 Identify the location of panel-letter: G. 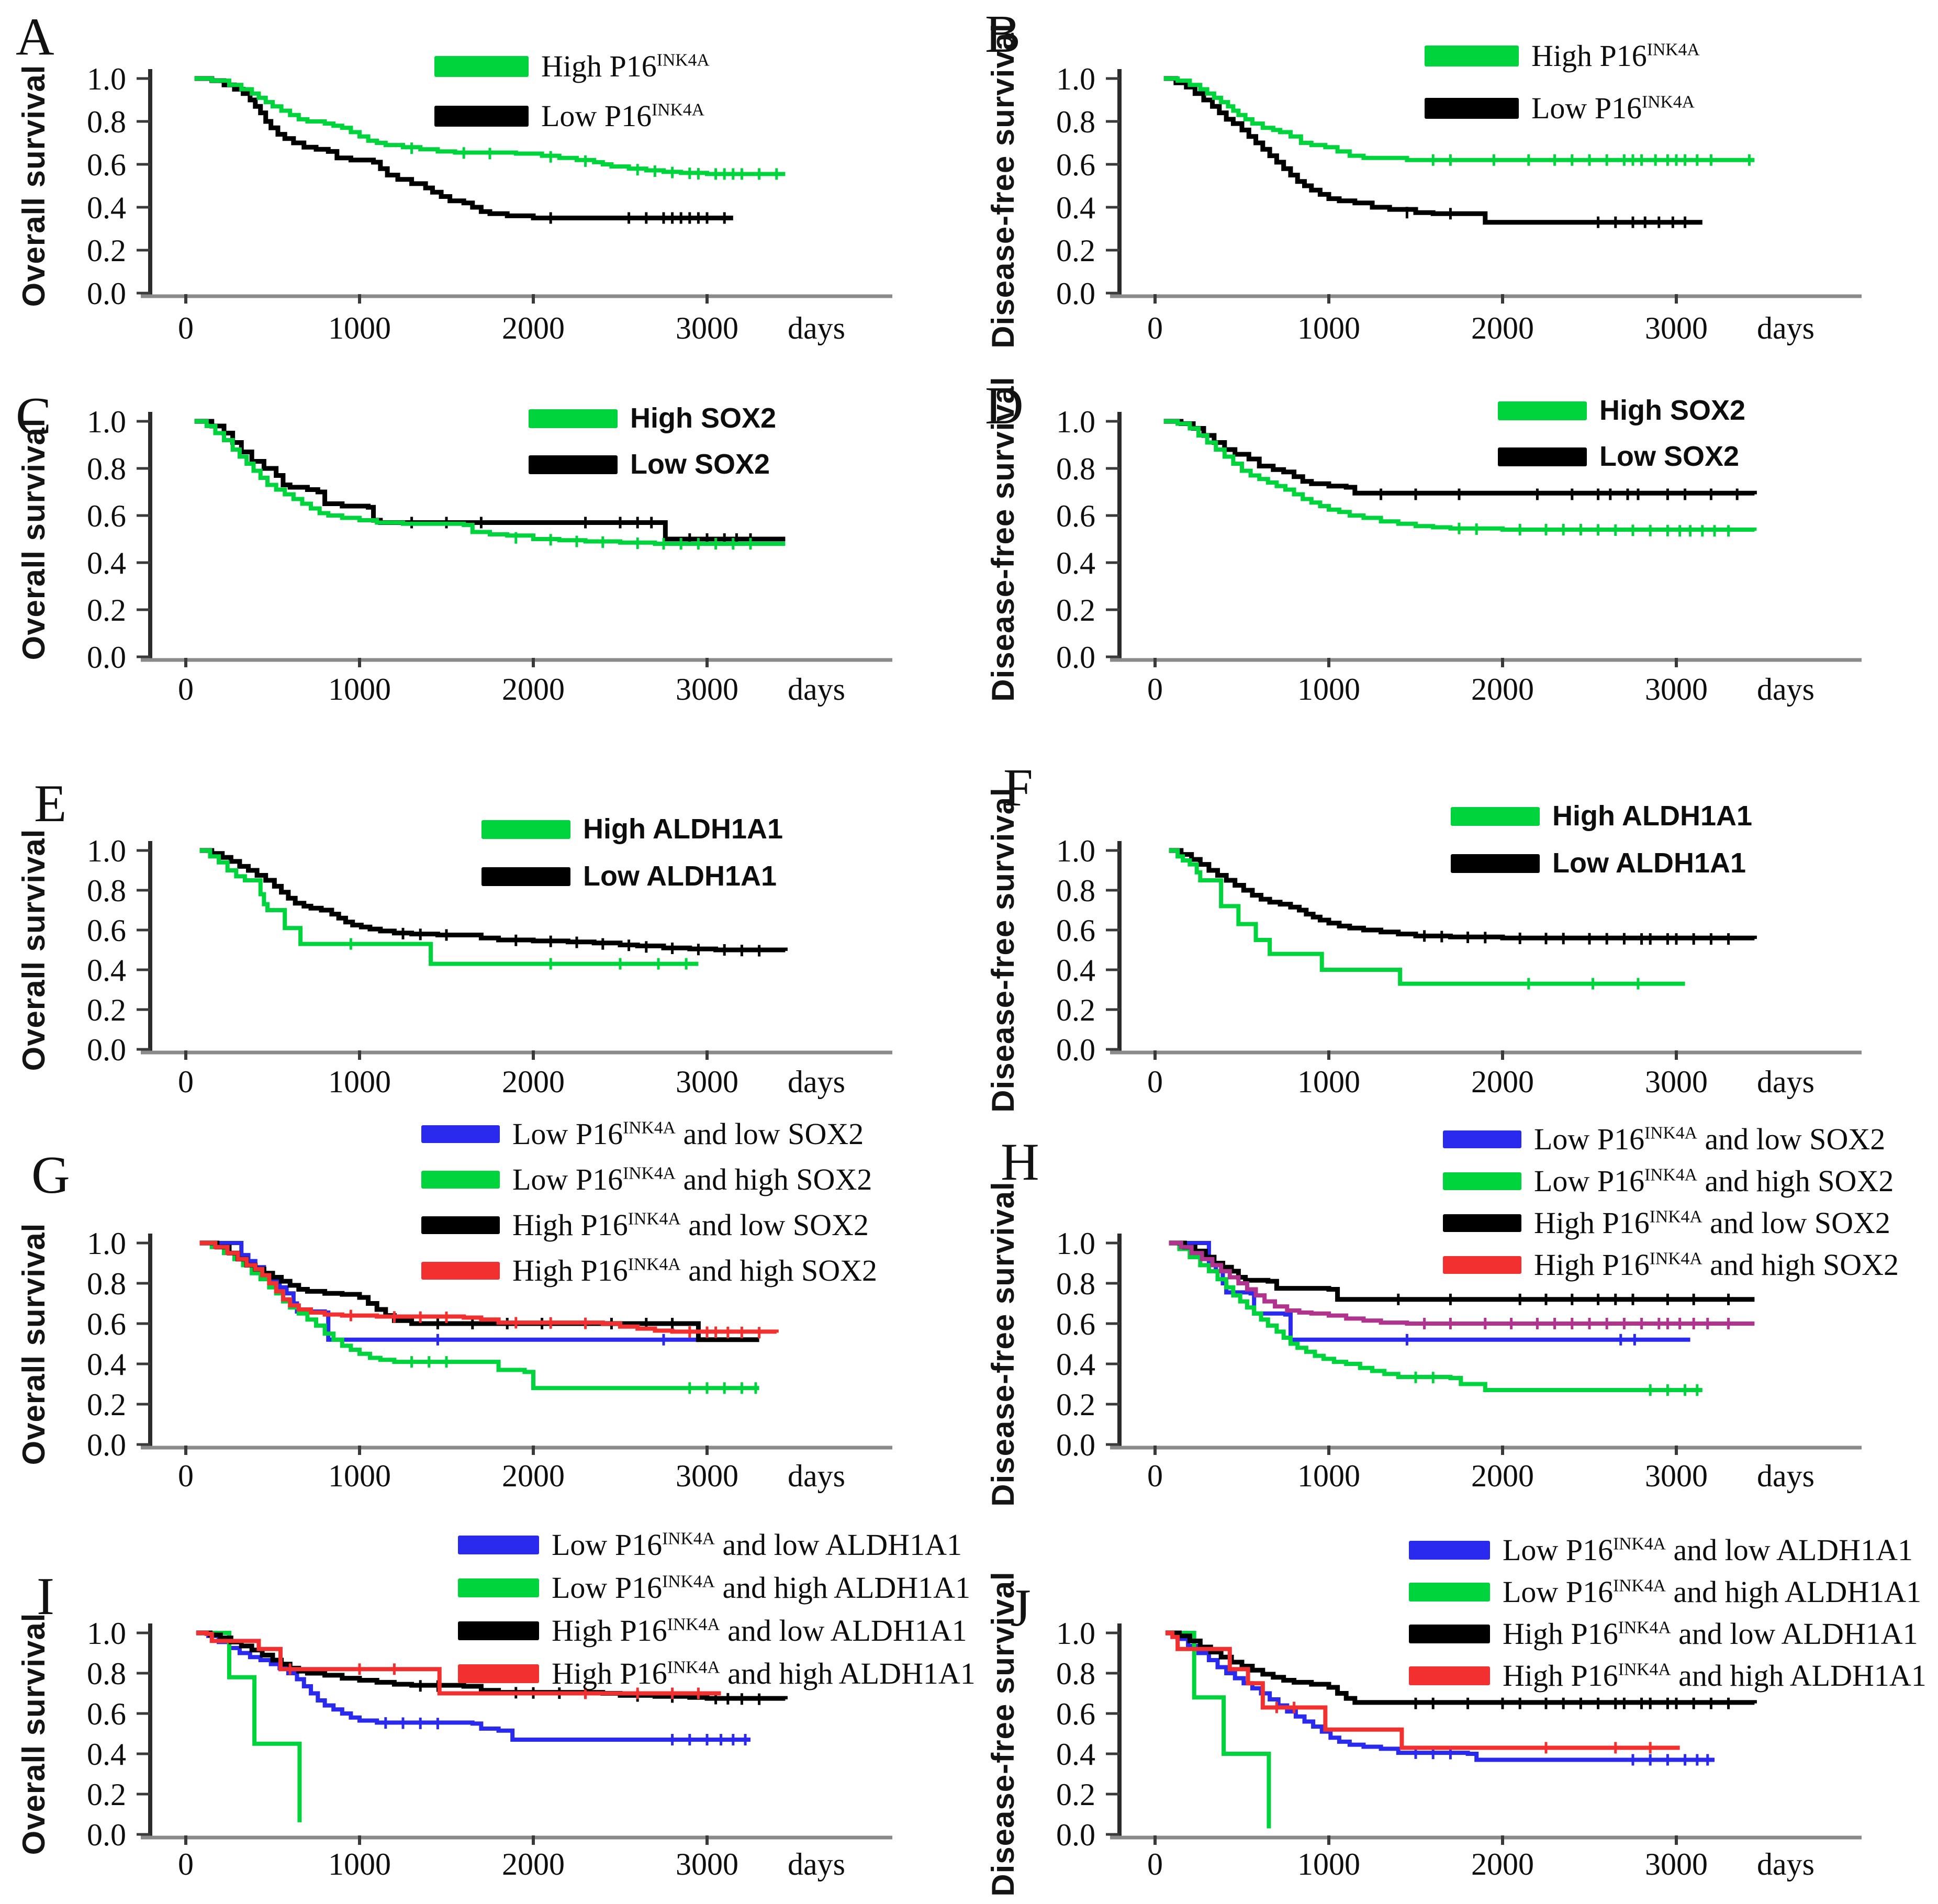
(50, 1175).